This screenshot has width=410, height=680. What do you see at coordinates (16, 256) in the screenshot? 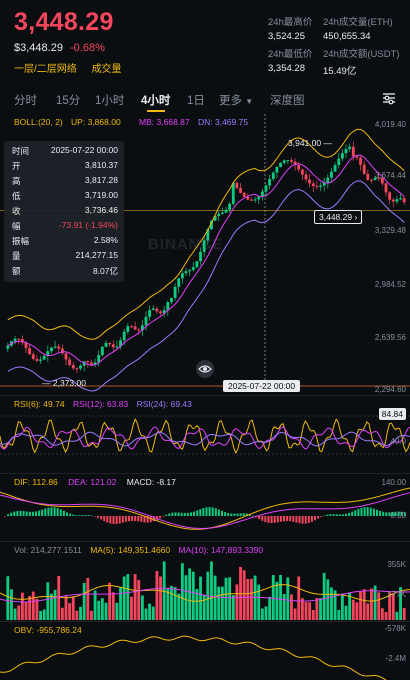
I see `info-key: 量` at bounding box center [16, 256].